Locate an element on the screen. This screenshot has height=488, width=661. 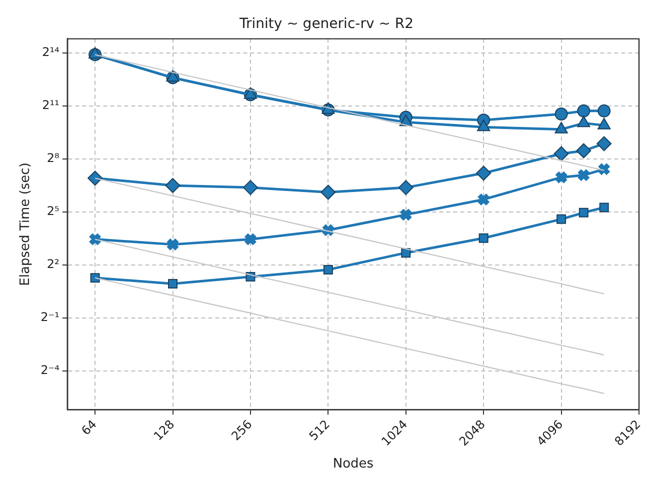
y-axis-title: Elapsed Time (sec) is located at coordinates (26, 224).